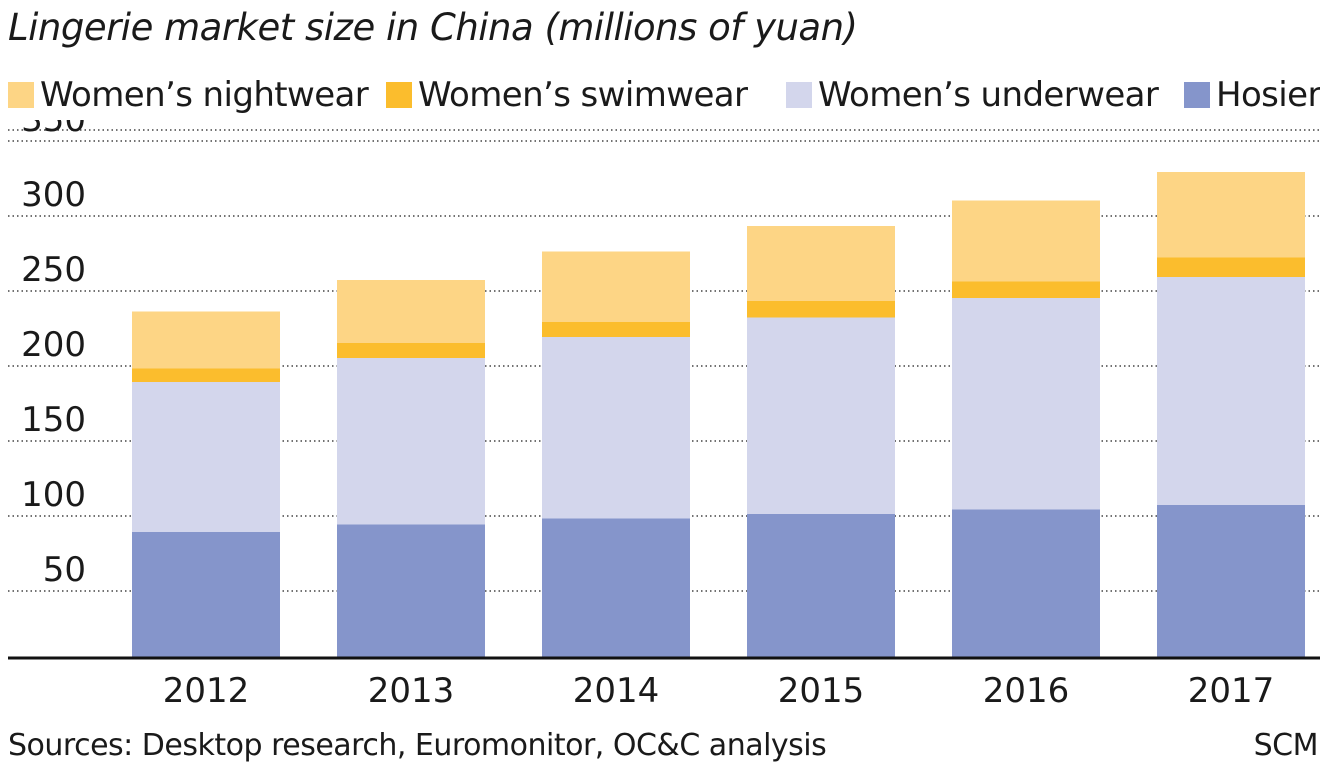 This screenshot has height=770, width=1320. What do you see at coordinates (53, 345) in the screenshot?
I see `y-tick-label: 200` at bounding box center [53, 345].